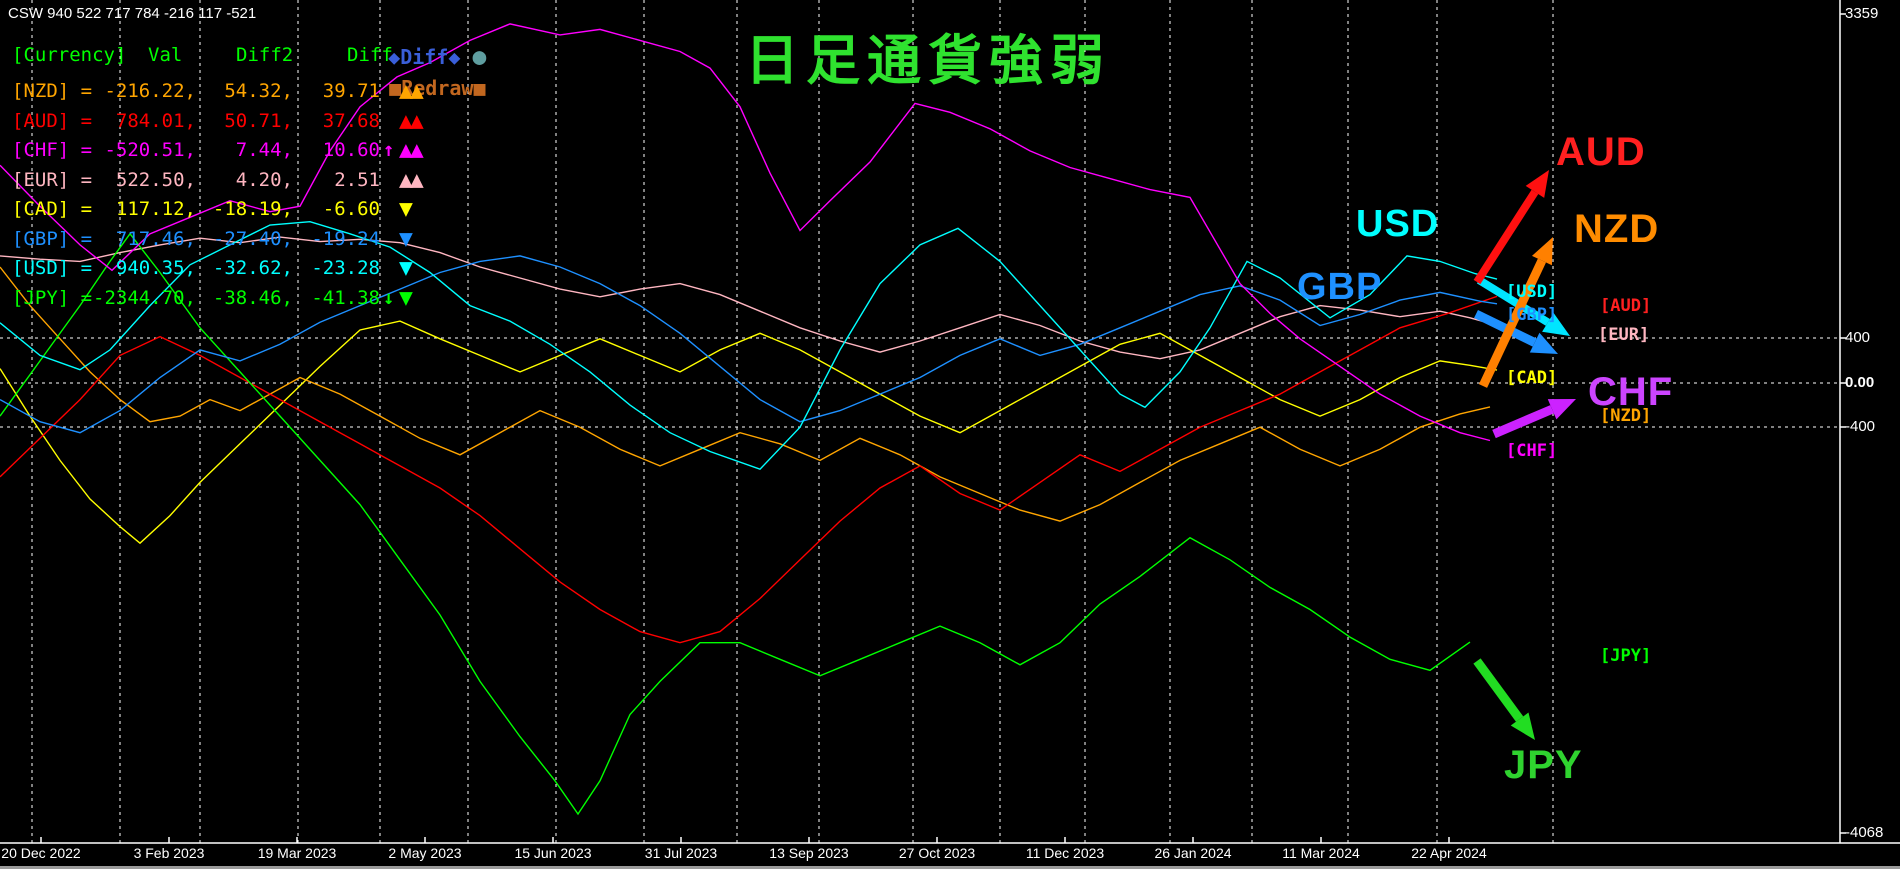 The image size is (1900, 869). I want to click on big-label-nzd: NZD, so click(1617, 229).